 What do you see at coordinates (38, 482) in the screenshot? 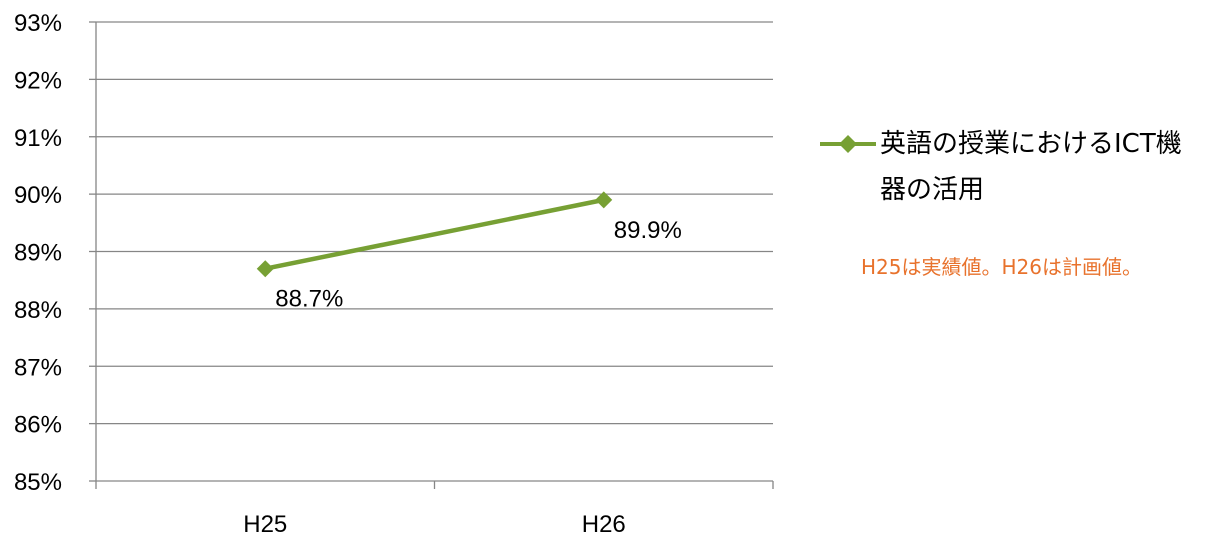
I see `y-tick-label: 85%` at bounding box center [38, 482].